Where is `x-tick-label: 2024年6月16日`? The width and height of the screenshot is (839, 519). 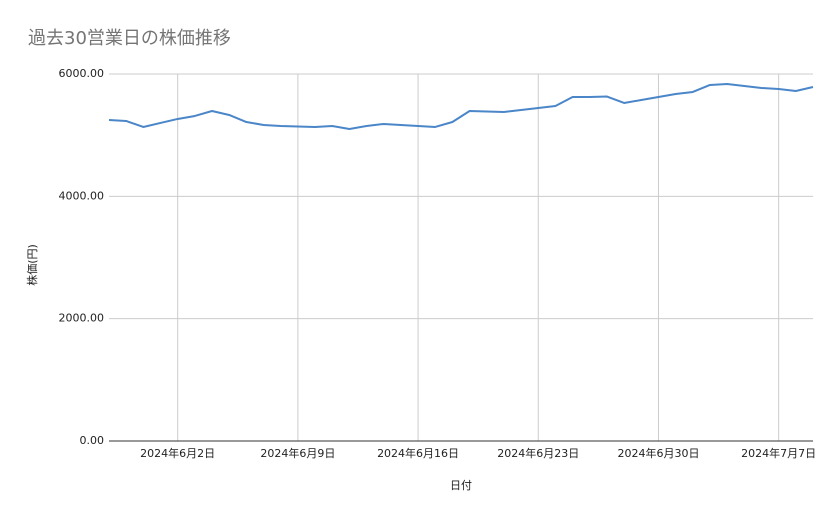 x-tick-label: 2024年6月16日 is located at coordinates (418, 453).